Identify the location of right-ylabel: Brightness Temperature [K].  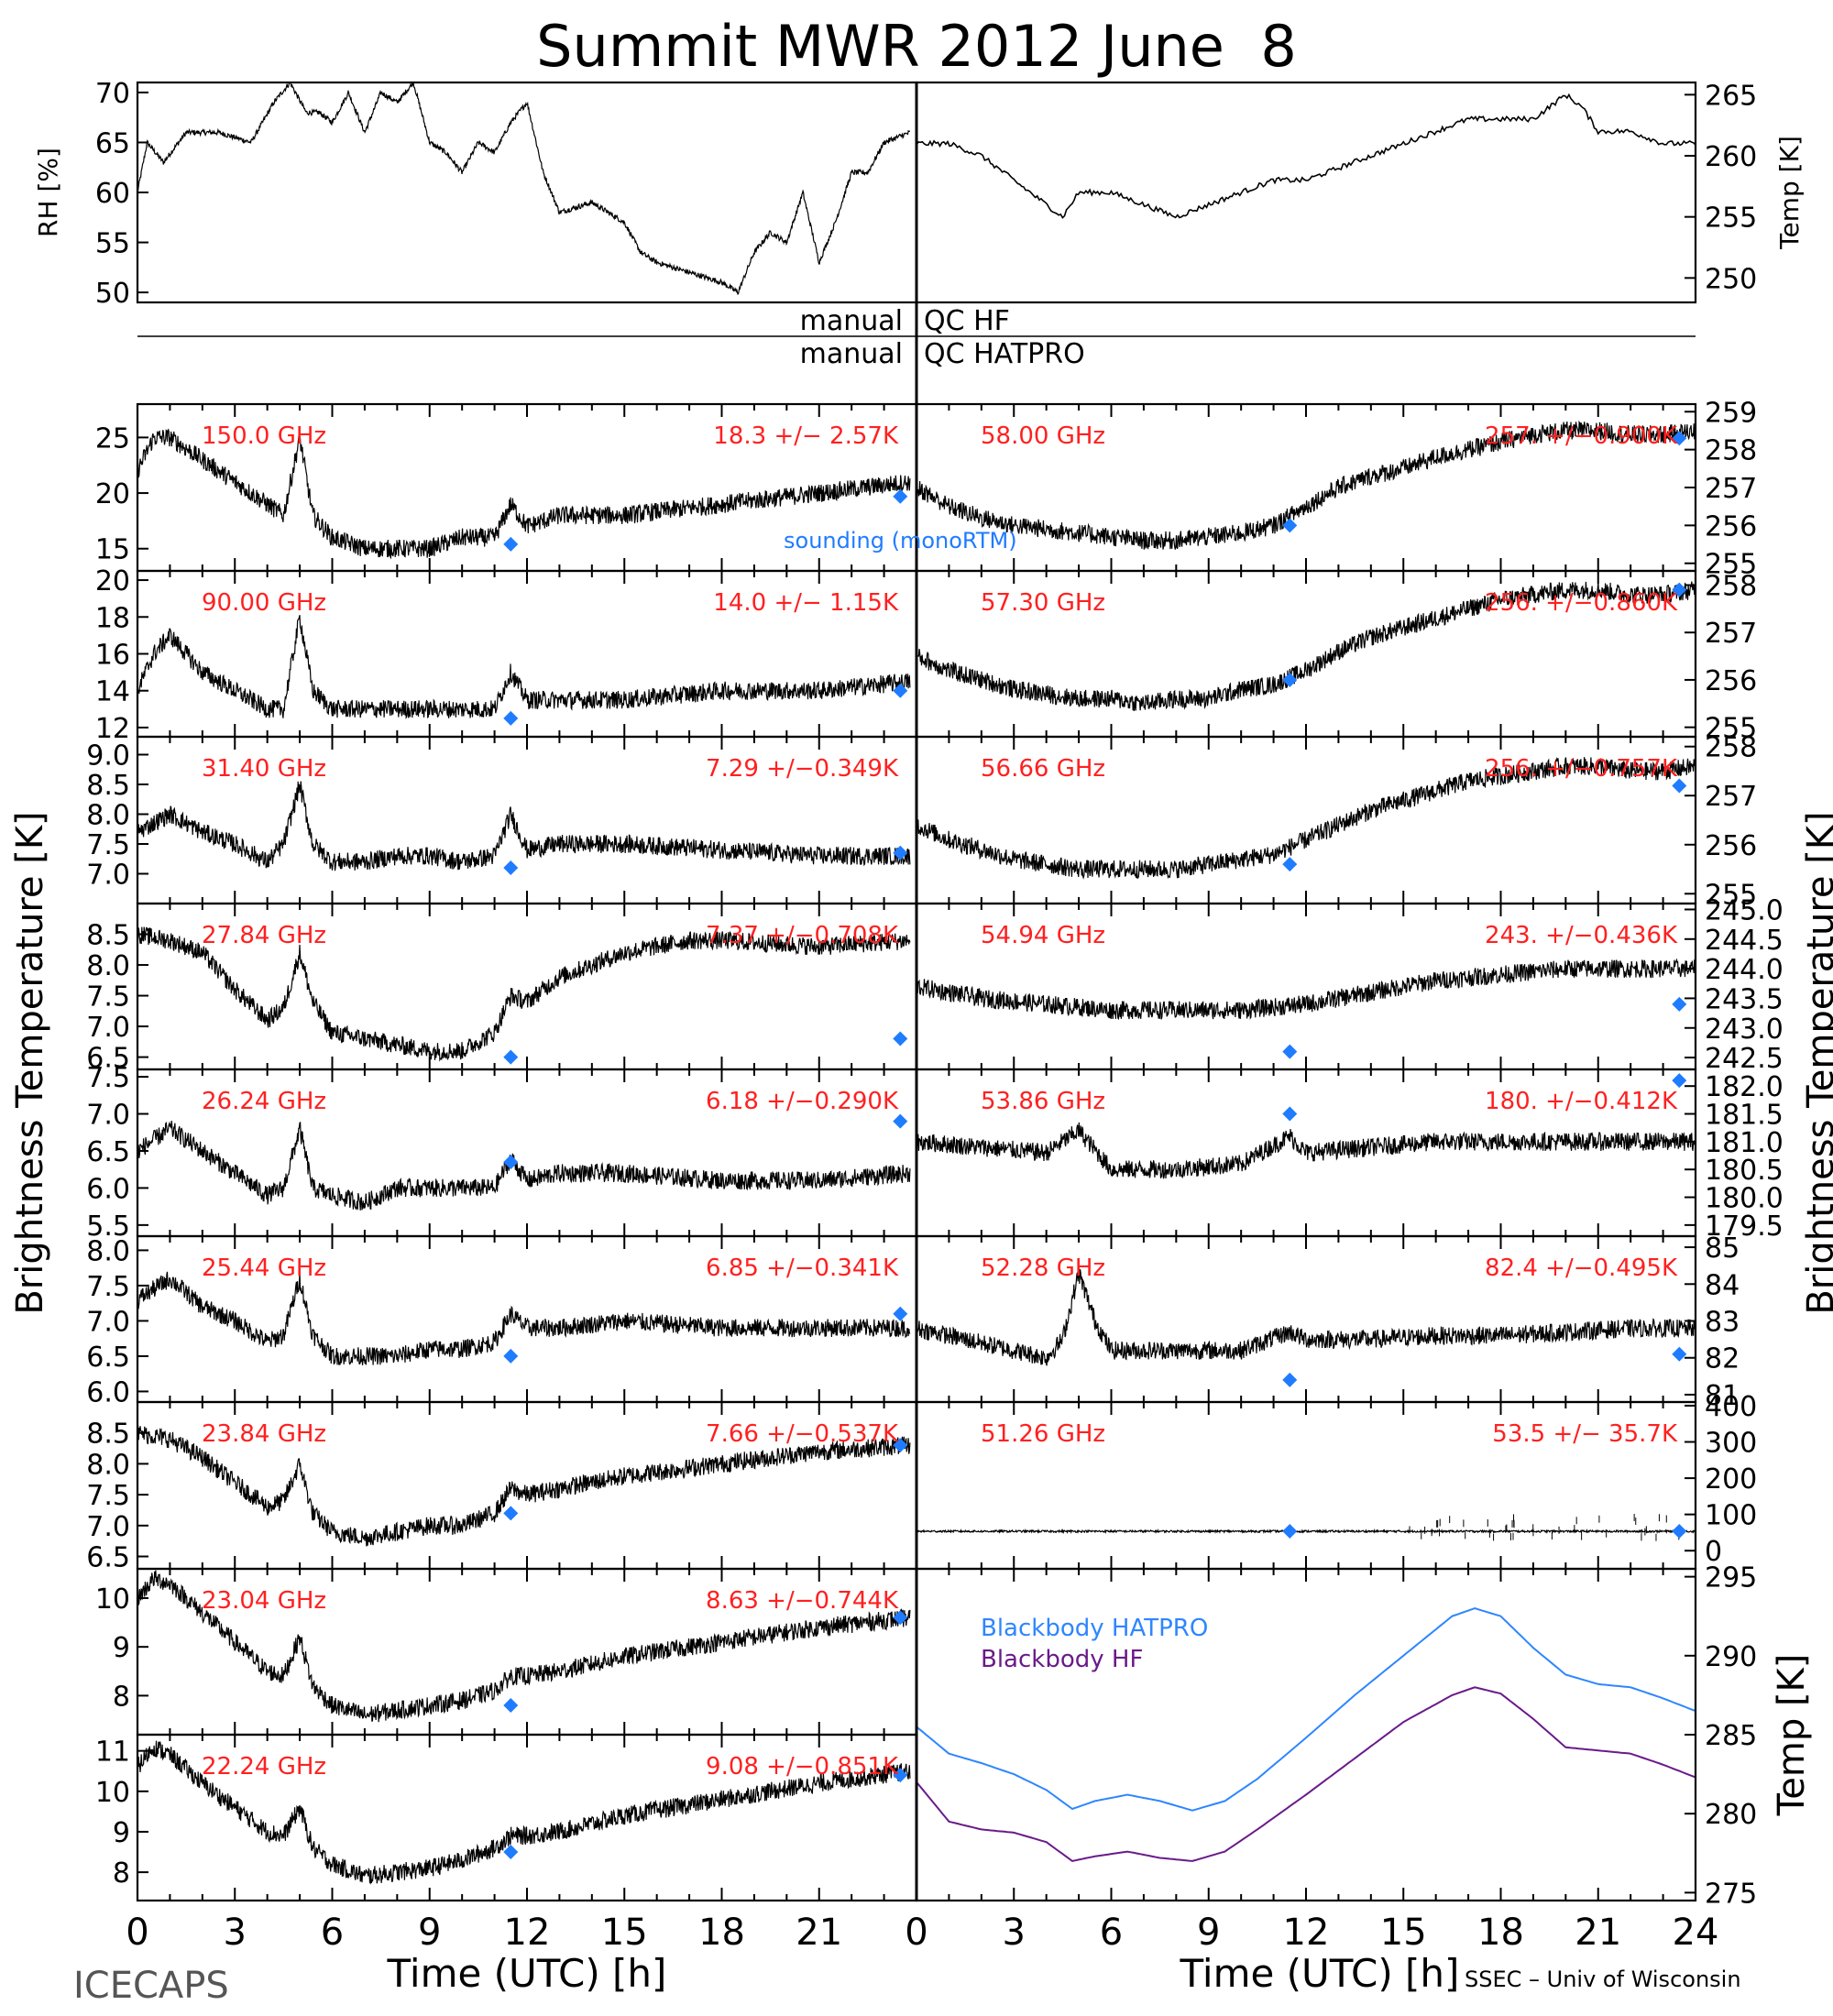
(1816, 1062).